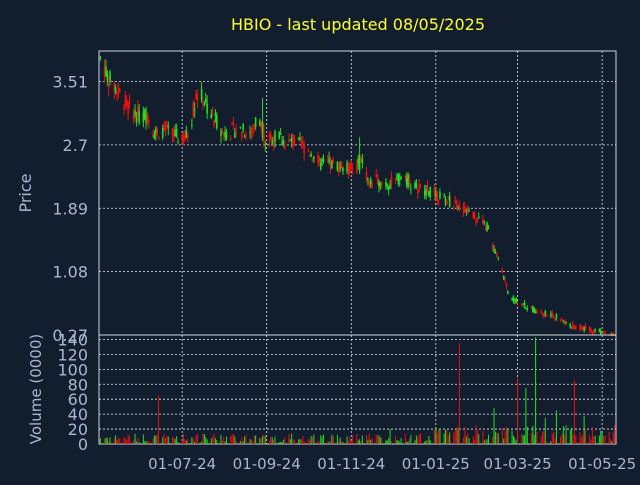 The image size is (640, 485). I want to click on volume-tick-label: 80, so click(78, 384).